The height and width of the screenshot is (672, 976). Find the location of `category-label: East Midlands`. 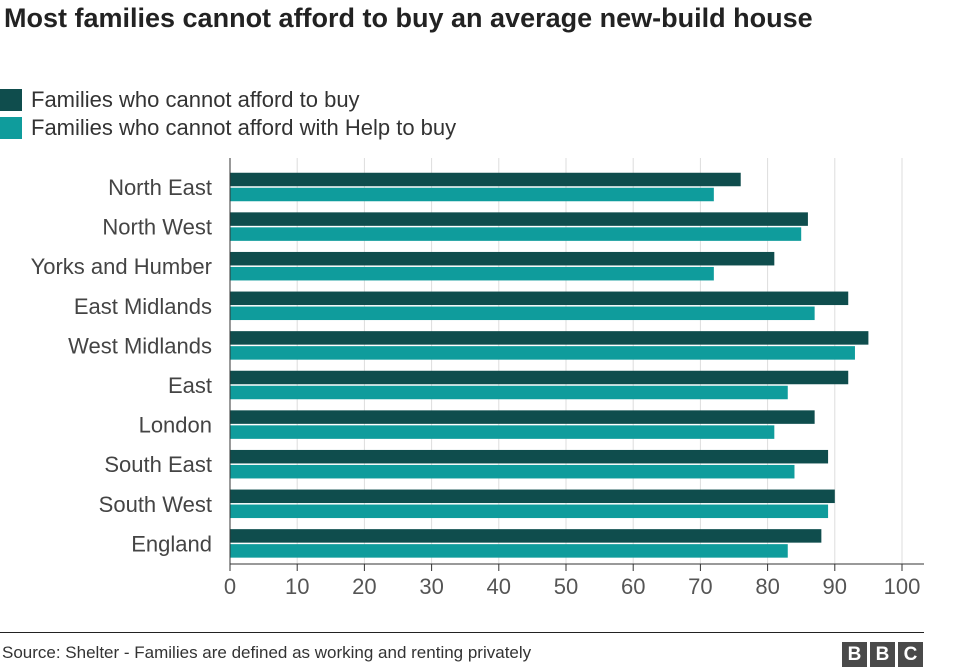

category-label: East Midlands is located at coordinates (143, 306).